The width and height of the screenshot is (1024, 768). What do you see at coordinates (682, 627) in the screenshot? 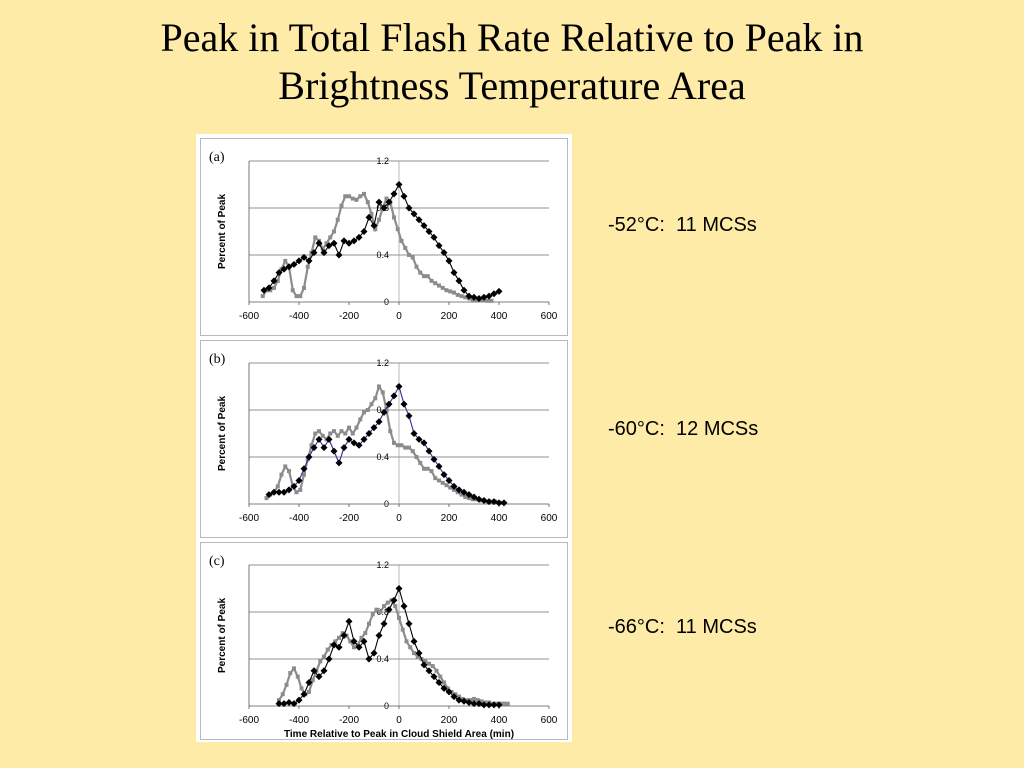
I see `caption-66c: -66°C: 11 MCSs` at bounding box center [682, 627].